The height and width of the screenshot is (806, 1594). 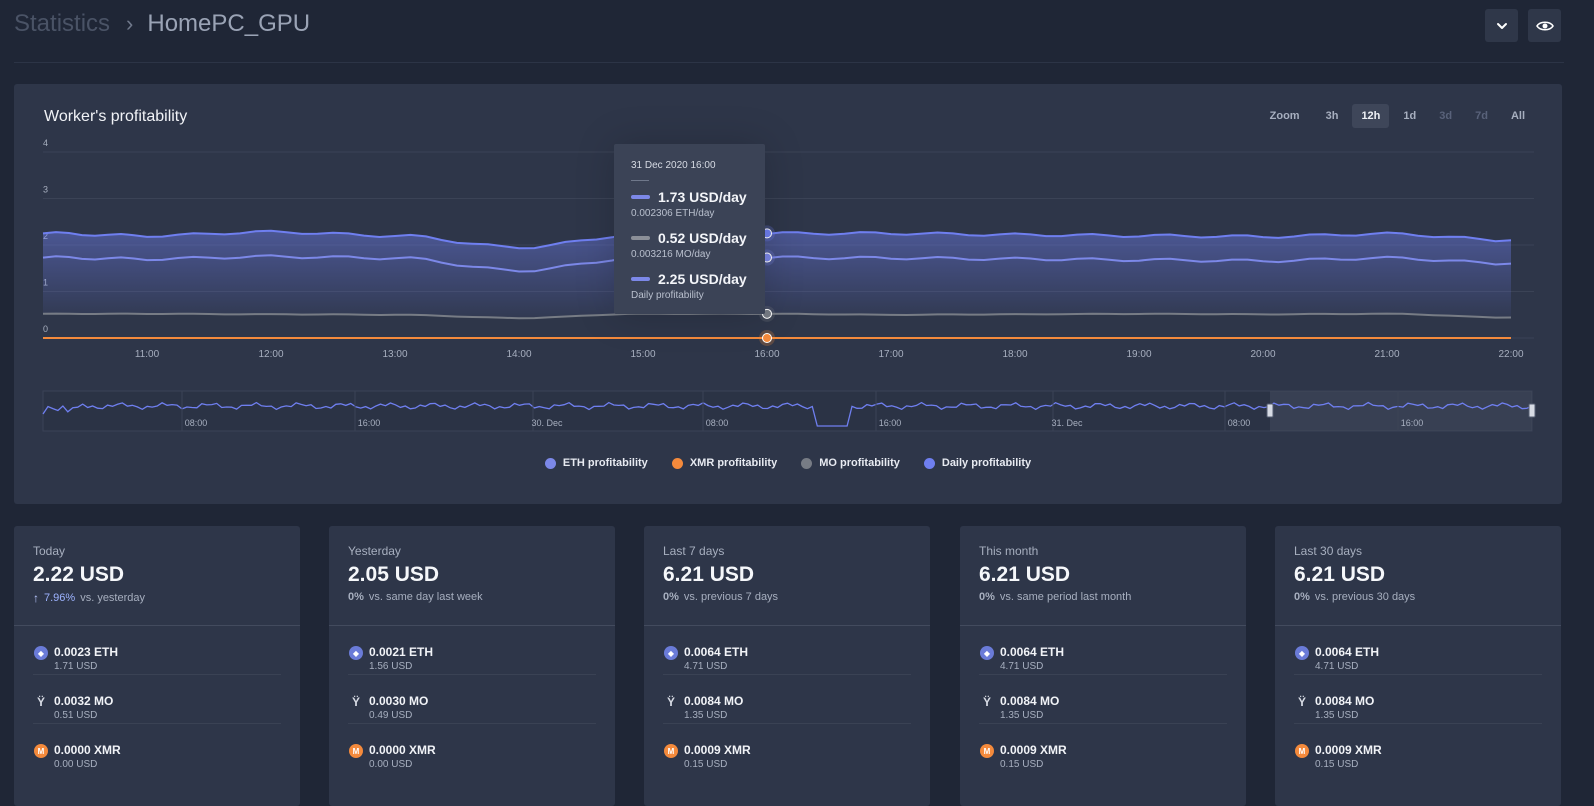 What do you see at coordinates (62, 23) in the screenshot?
I see `breadcrumb-statistics-link: Statistics` at bounding box center [62, 23].